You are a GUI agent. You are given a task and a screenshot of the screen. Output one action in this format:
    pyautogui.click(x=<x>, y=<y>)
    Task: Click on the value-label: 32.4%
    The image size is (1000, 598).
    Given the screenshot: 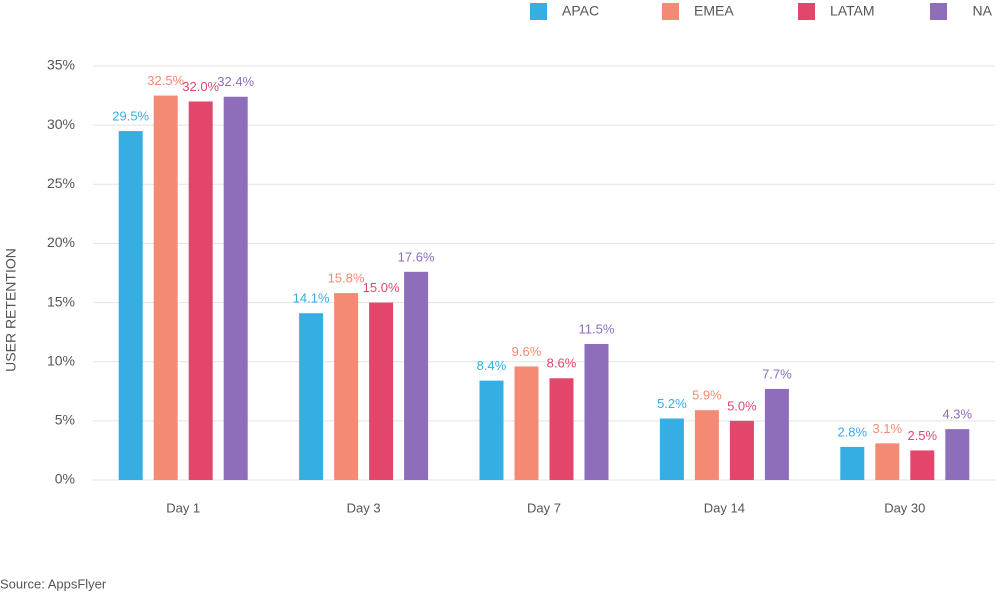 What is the action you would take?
    pyautogui.click(x=235, y=81)
    